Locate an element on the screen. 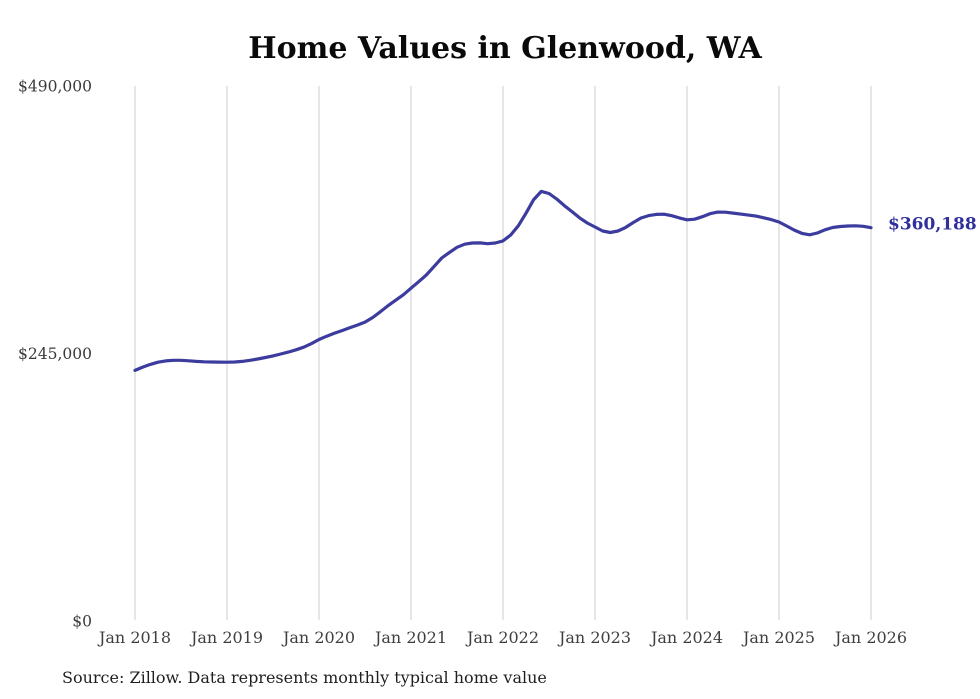 The image size is (980, 699). y-tick-label: $245,000 is located at coordinates (55, 354).